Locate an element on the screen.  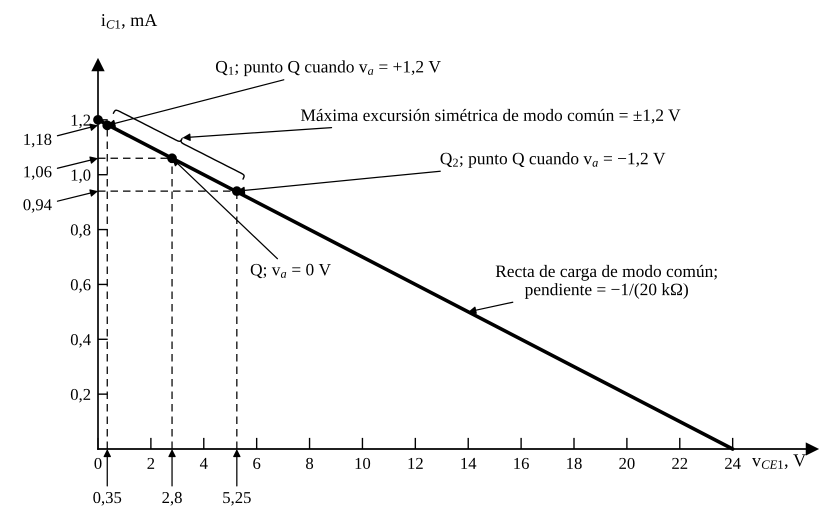
annotation: Q; v$_{a}$ = 0 V is located at coordinates (290, 271).